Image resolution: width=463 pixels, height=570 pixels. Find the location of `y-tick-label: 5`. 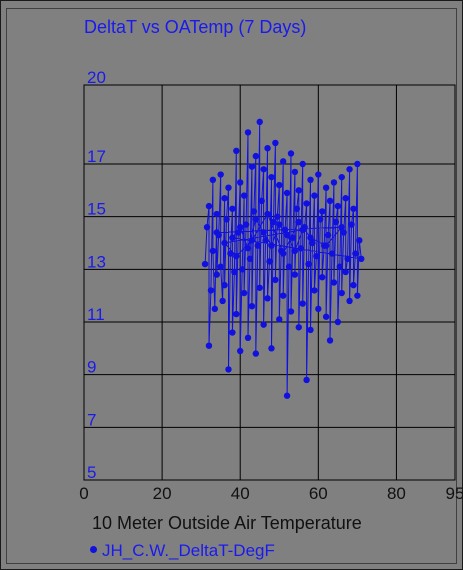

y-tick-label: 5 is located at coordinates (91, 472).